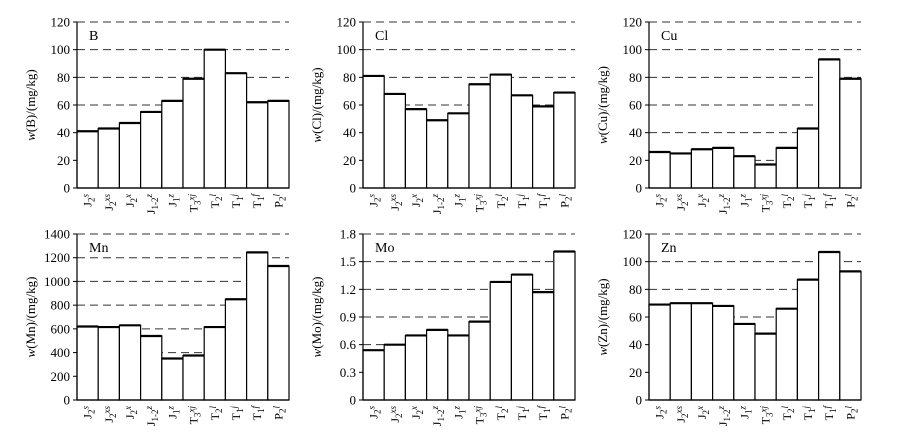 This screenshot has width=900, height=439. Describe the element at coordinates (86, 196) in the screenshot. I see `x-tick-label-sup: s` at that location.